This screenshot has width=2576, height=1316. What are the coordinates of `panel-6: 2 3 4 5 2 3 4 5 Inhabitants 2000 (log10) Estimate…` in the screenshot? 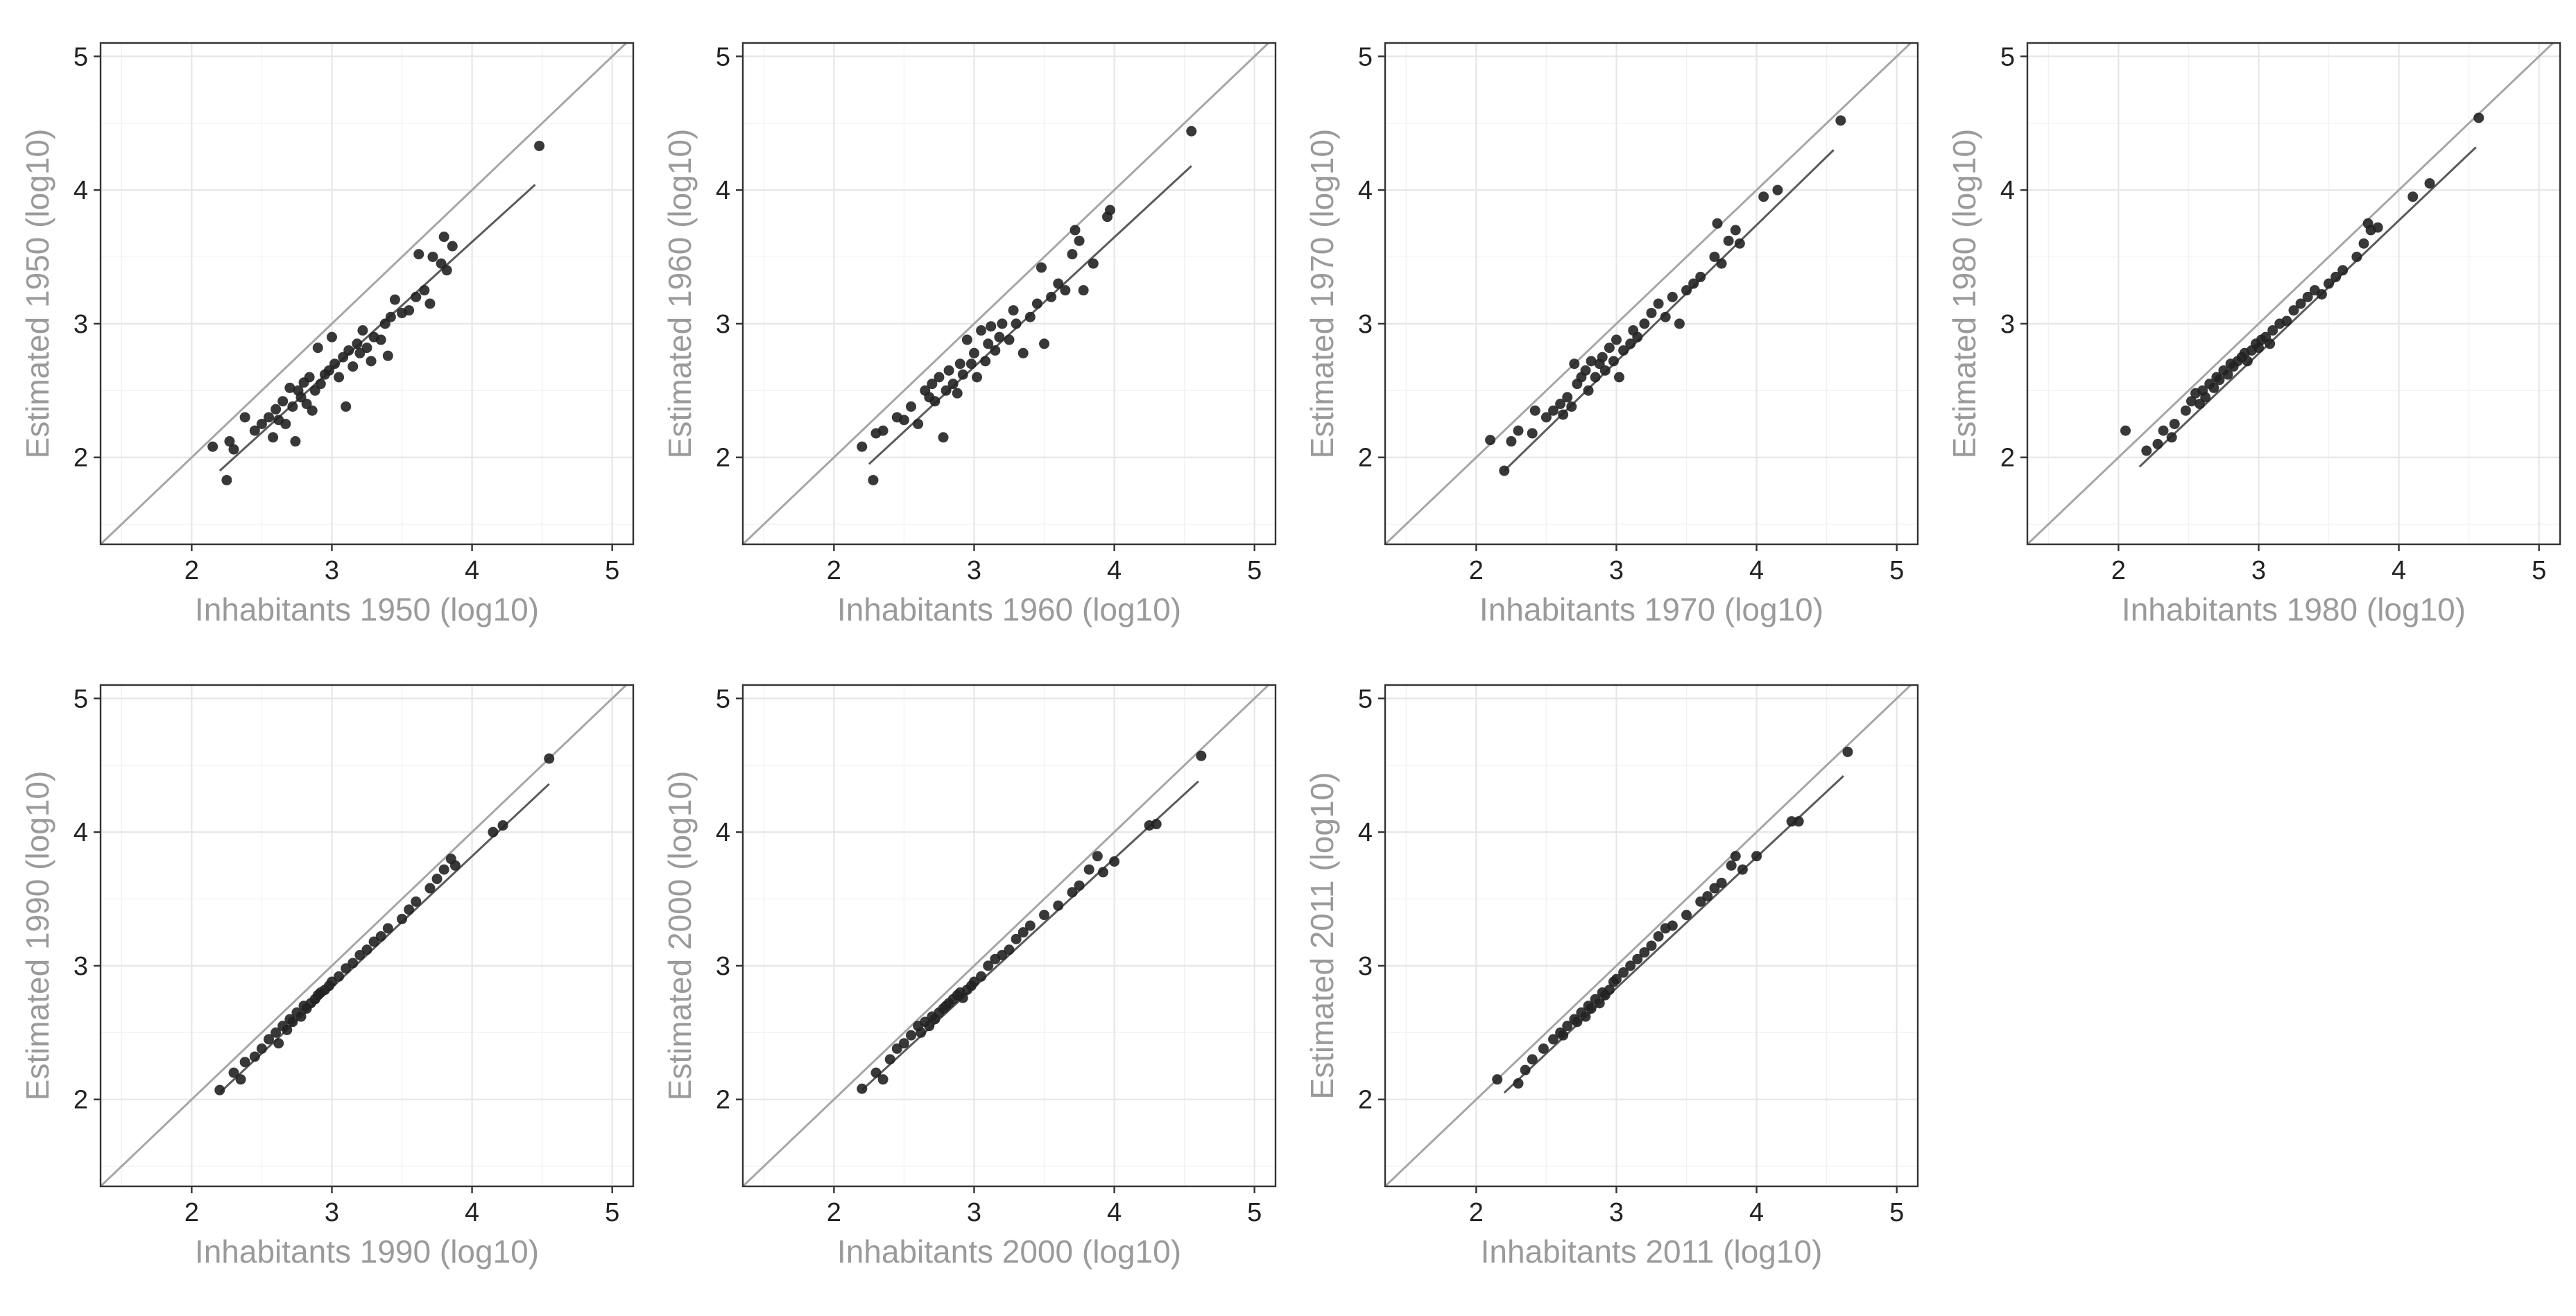 It's located at (969, 977).